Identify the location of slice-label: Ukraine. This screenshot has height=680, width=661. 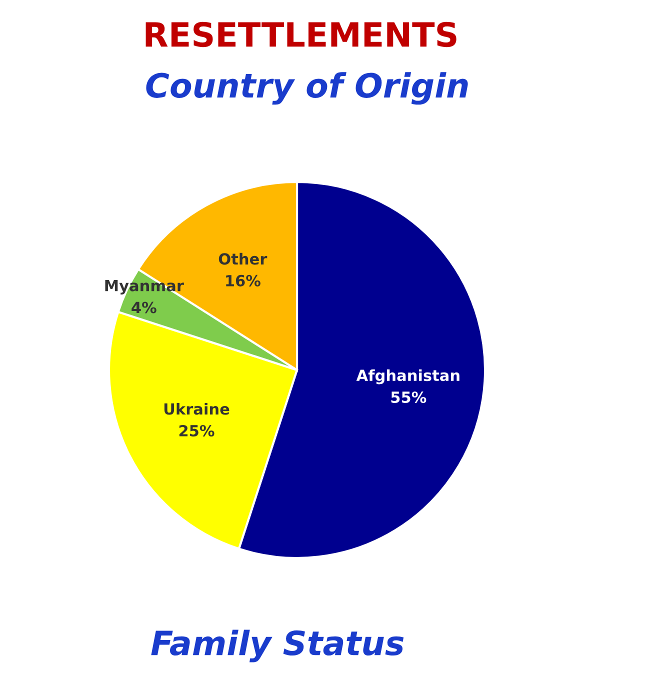
(197, 408).